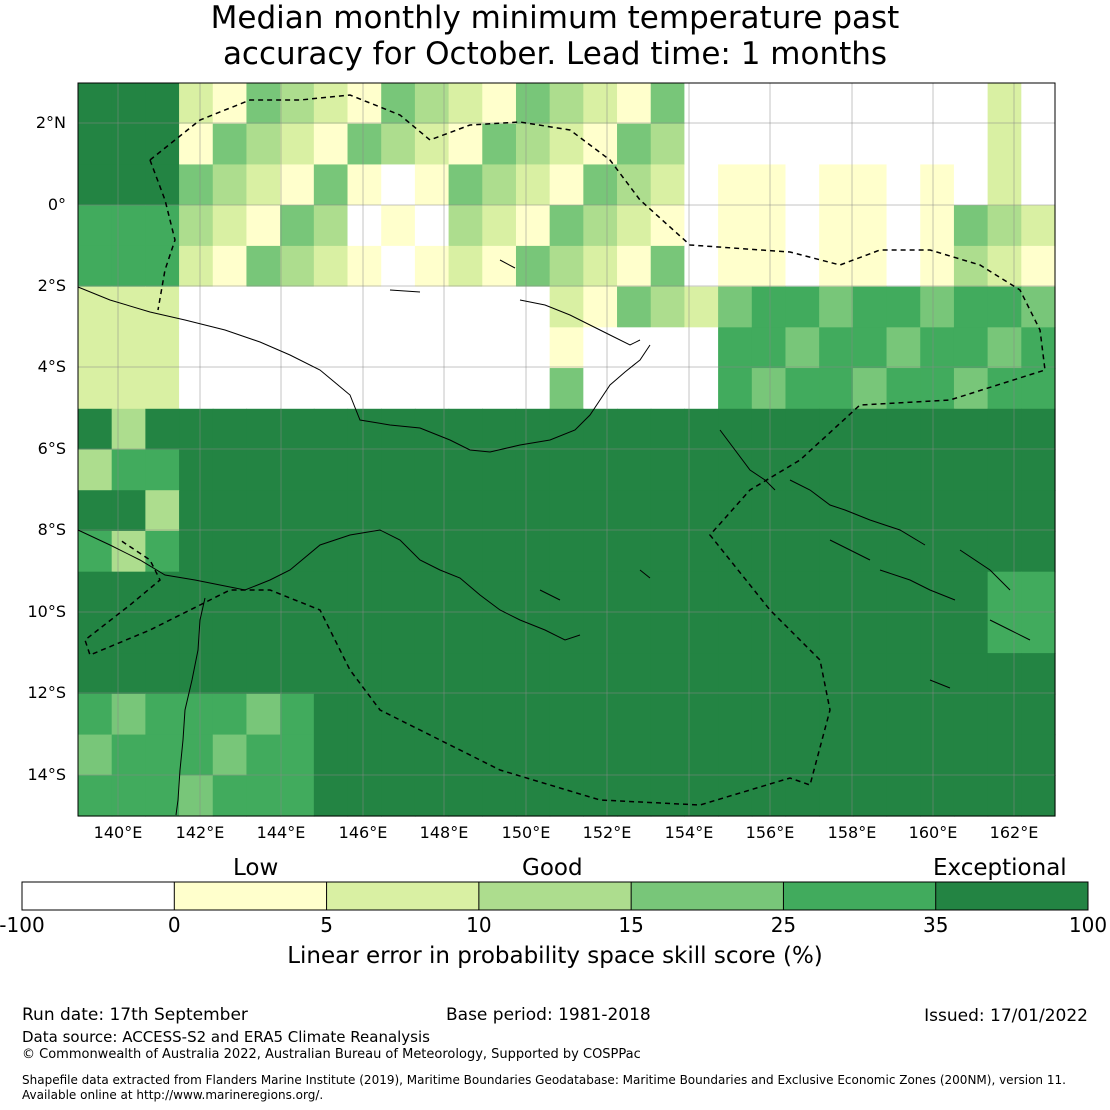 This screenshot has height=1110, width=1110. What do you see at coordinates (1006, 1016) in the screenshot?
I see `issued-date: Issued: 17/01/2022` at bounding box center [1006, 1016].